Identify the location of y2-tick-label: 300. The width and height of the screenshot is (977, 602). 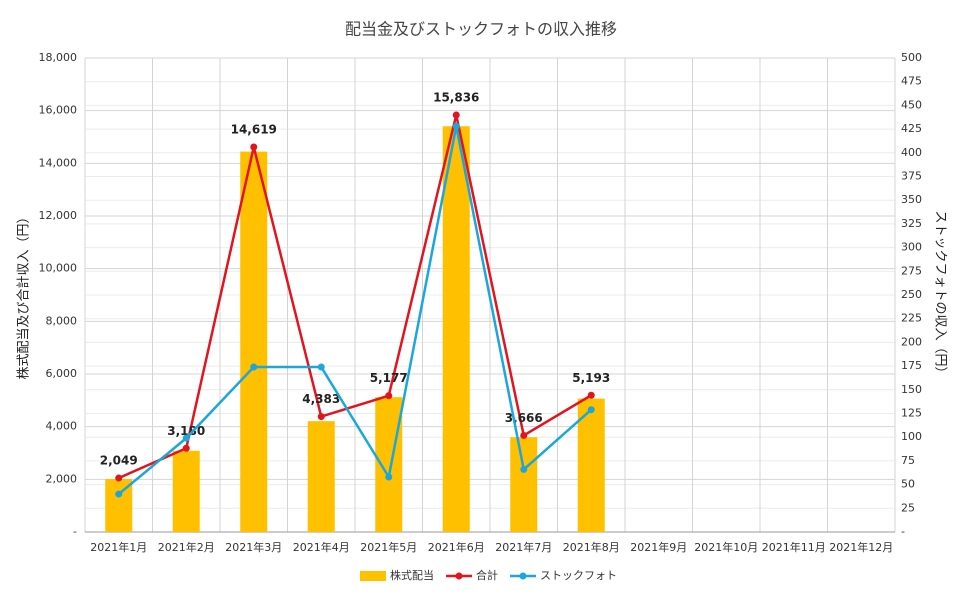
(911, 247).